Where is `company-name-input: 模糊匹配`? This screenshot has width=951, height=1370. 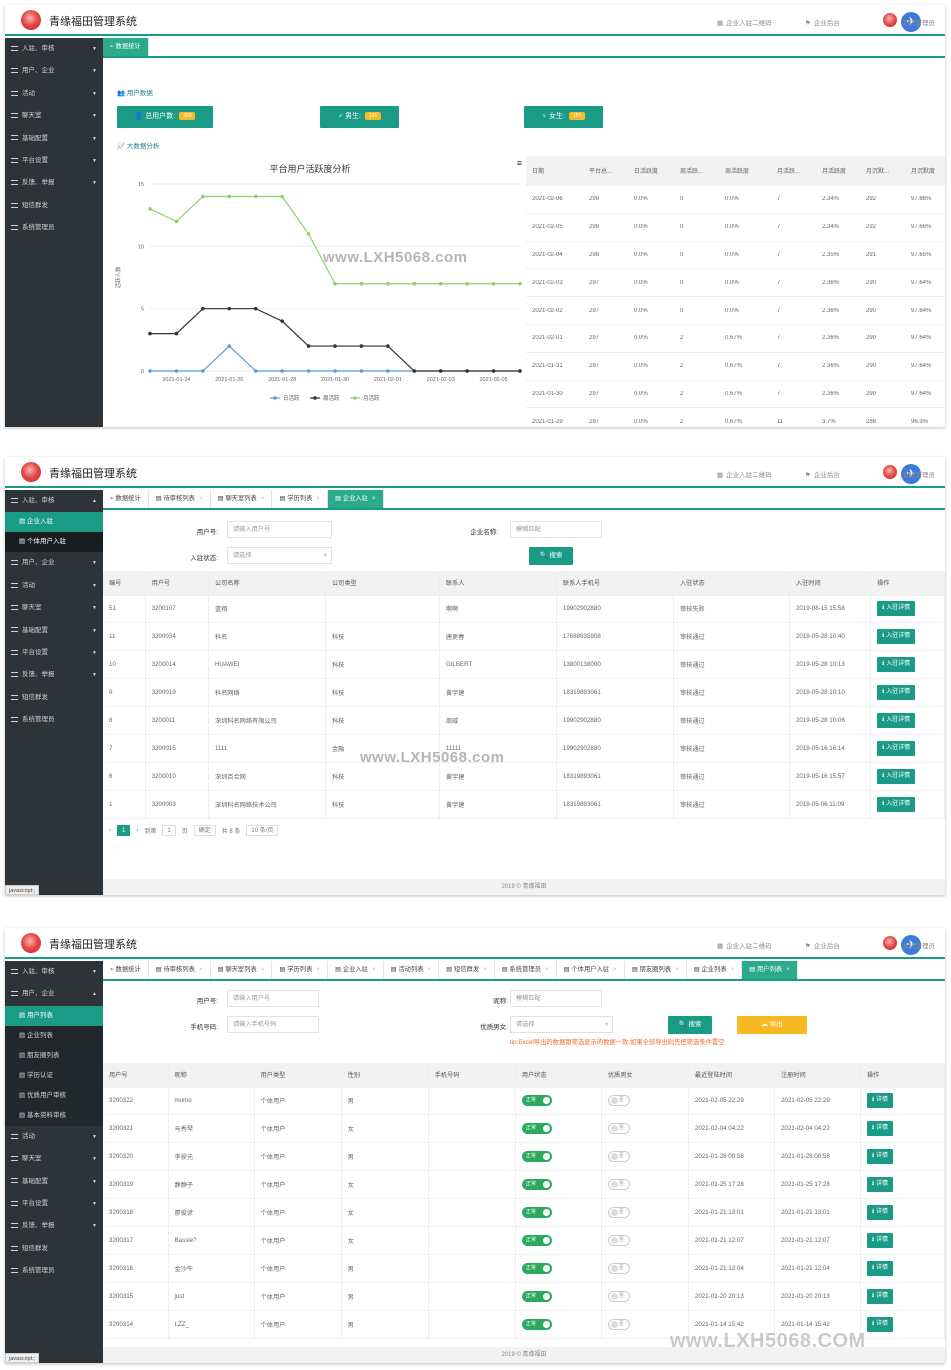
company-name-input: 模糊匹配 is located at coordinates (556, 529).